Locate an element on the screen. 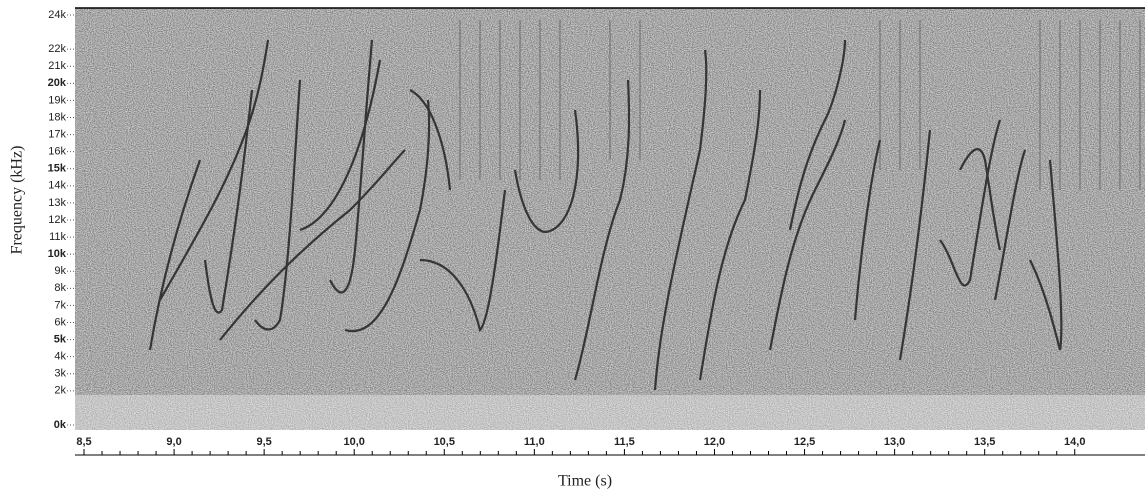 The height and width of the screenshot is (490, 1145). x-tick-label: 11,5 is located at coordinates (624, 442).